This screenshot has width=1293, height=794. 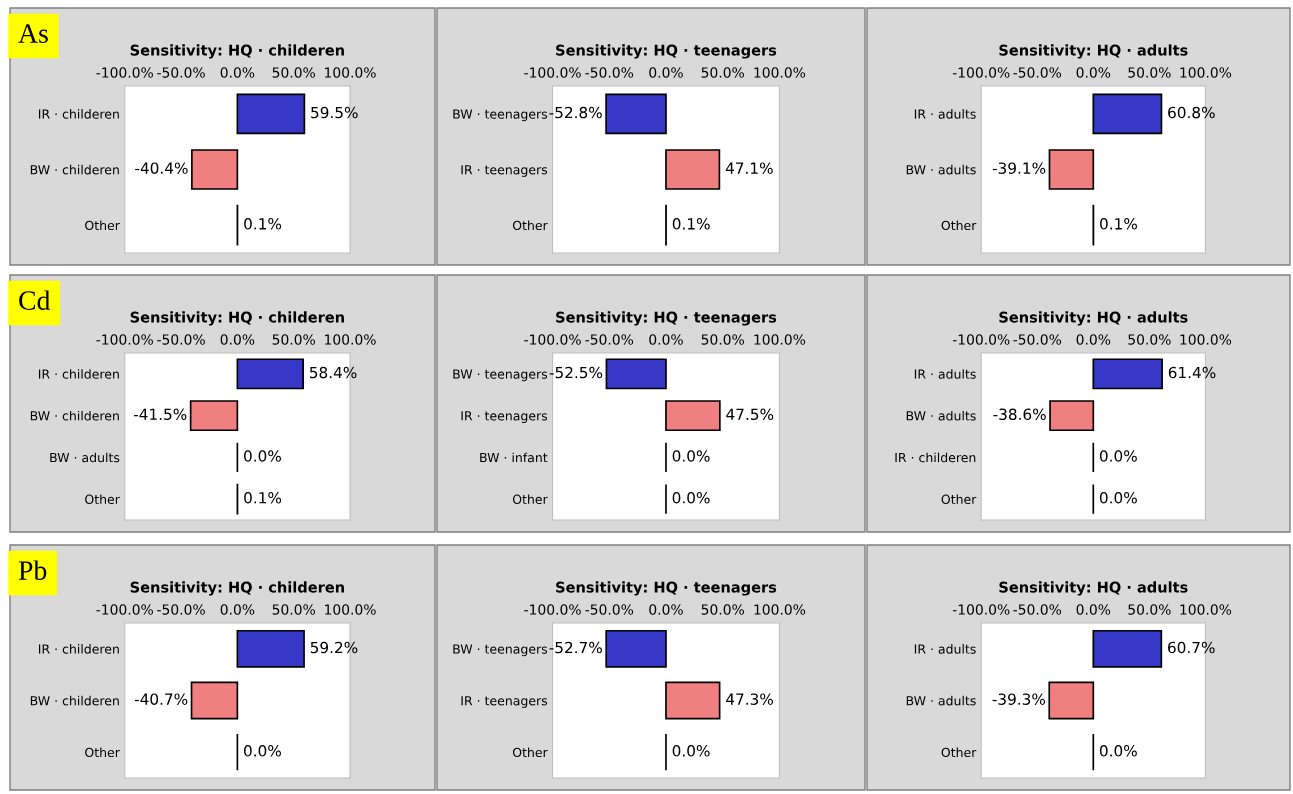 What do you see at coordinates (576, 372) in the screenshot?
I see `data-label: -52.5%` at bounding box center [576, 372].